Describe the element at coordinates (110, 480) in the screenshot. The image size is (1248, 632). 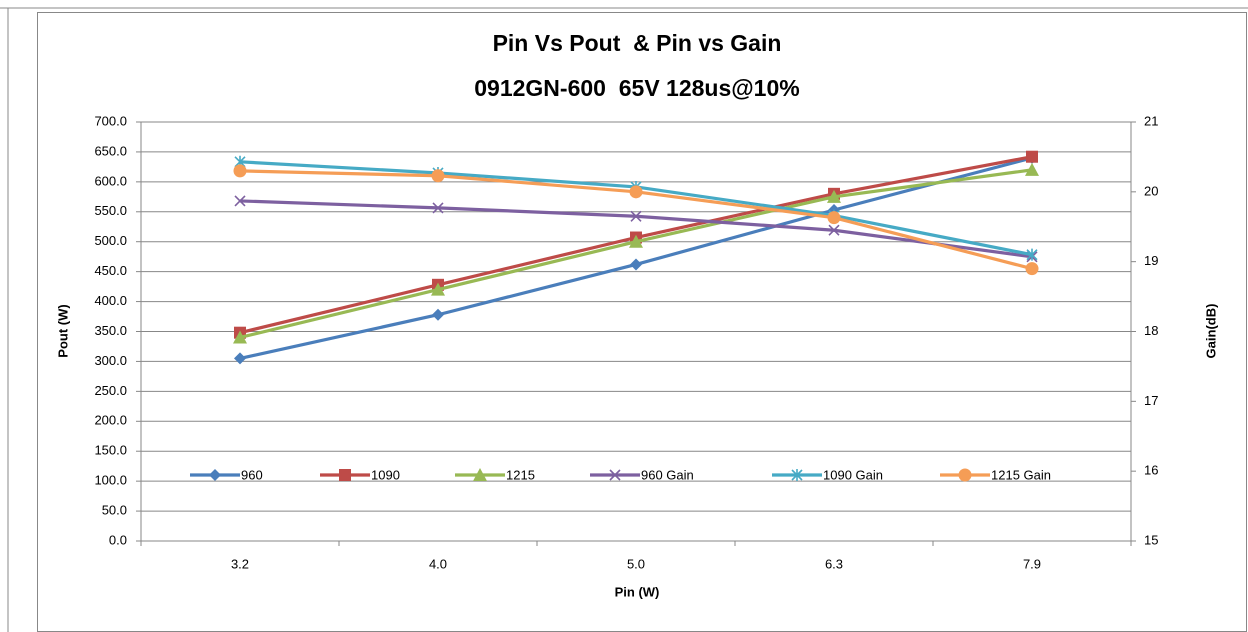
I see `y-tick-label: 100.0` at that location.